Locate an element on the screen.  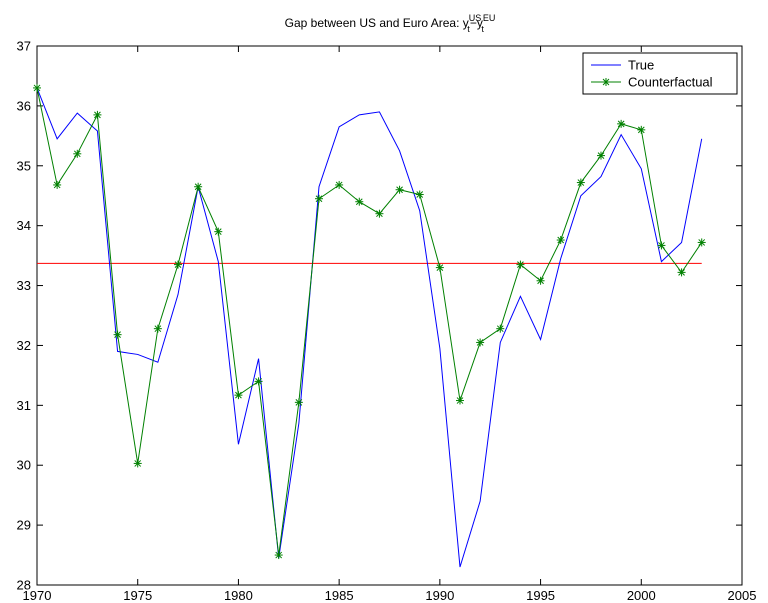
legend: True Counterfactual is located at coordinates (660, 73).